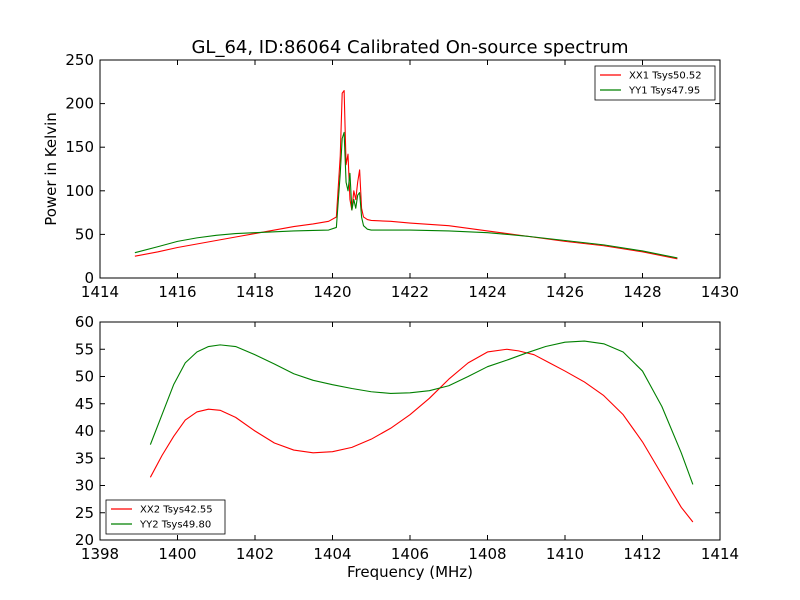  I want to click on y-tick-label: 60, so click(84, 322).